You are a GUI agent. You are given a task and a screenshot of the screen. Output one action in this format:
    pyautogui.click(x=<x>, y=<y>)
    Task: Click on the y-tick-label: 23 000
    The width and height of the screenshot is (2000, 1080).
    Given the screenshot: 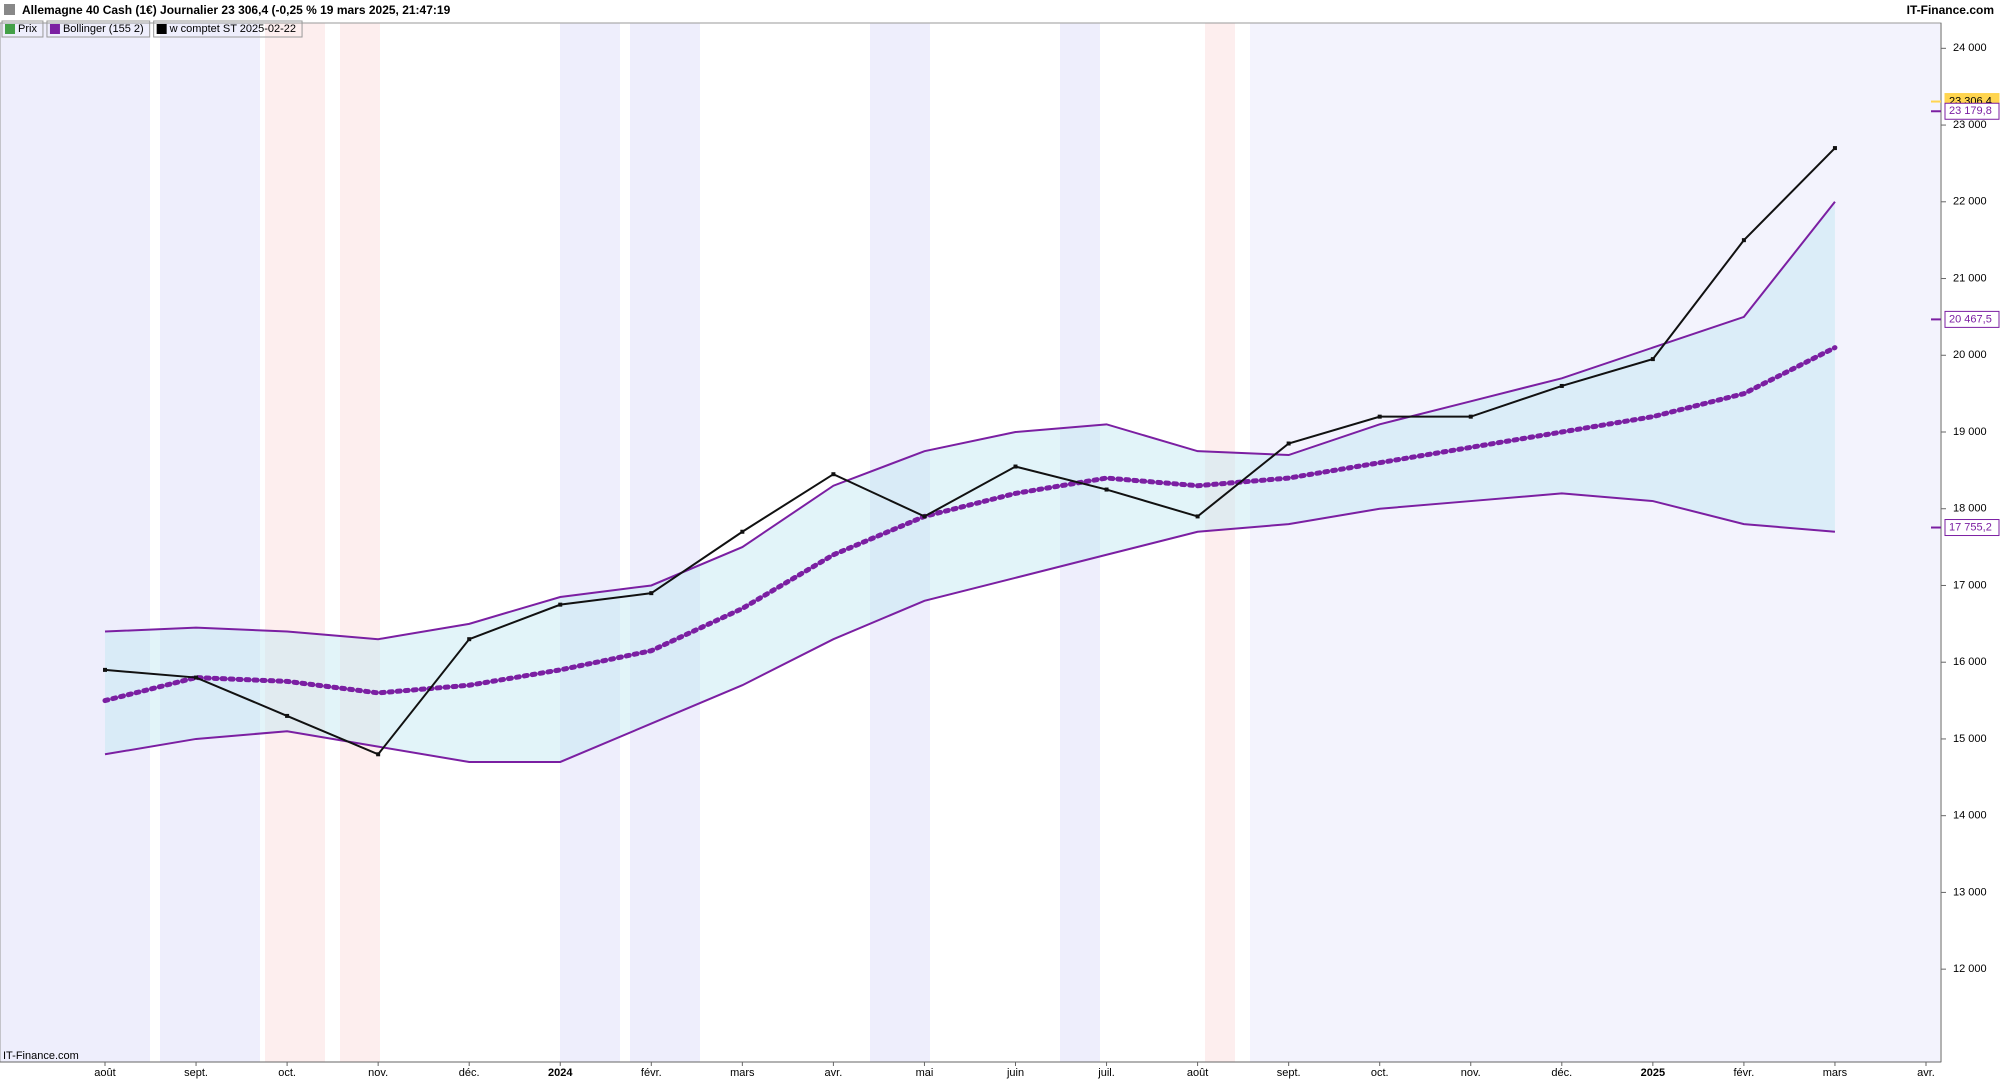 What is the action you would take?
    pyautogui.click(x=1970, y=125)
    